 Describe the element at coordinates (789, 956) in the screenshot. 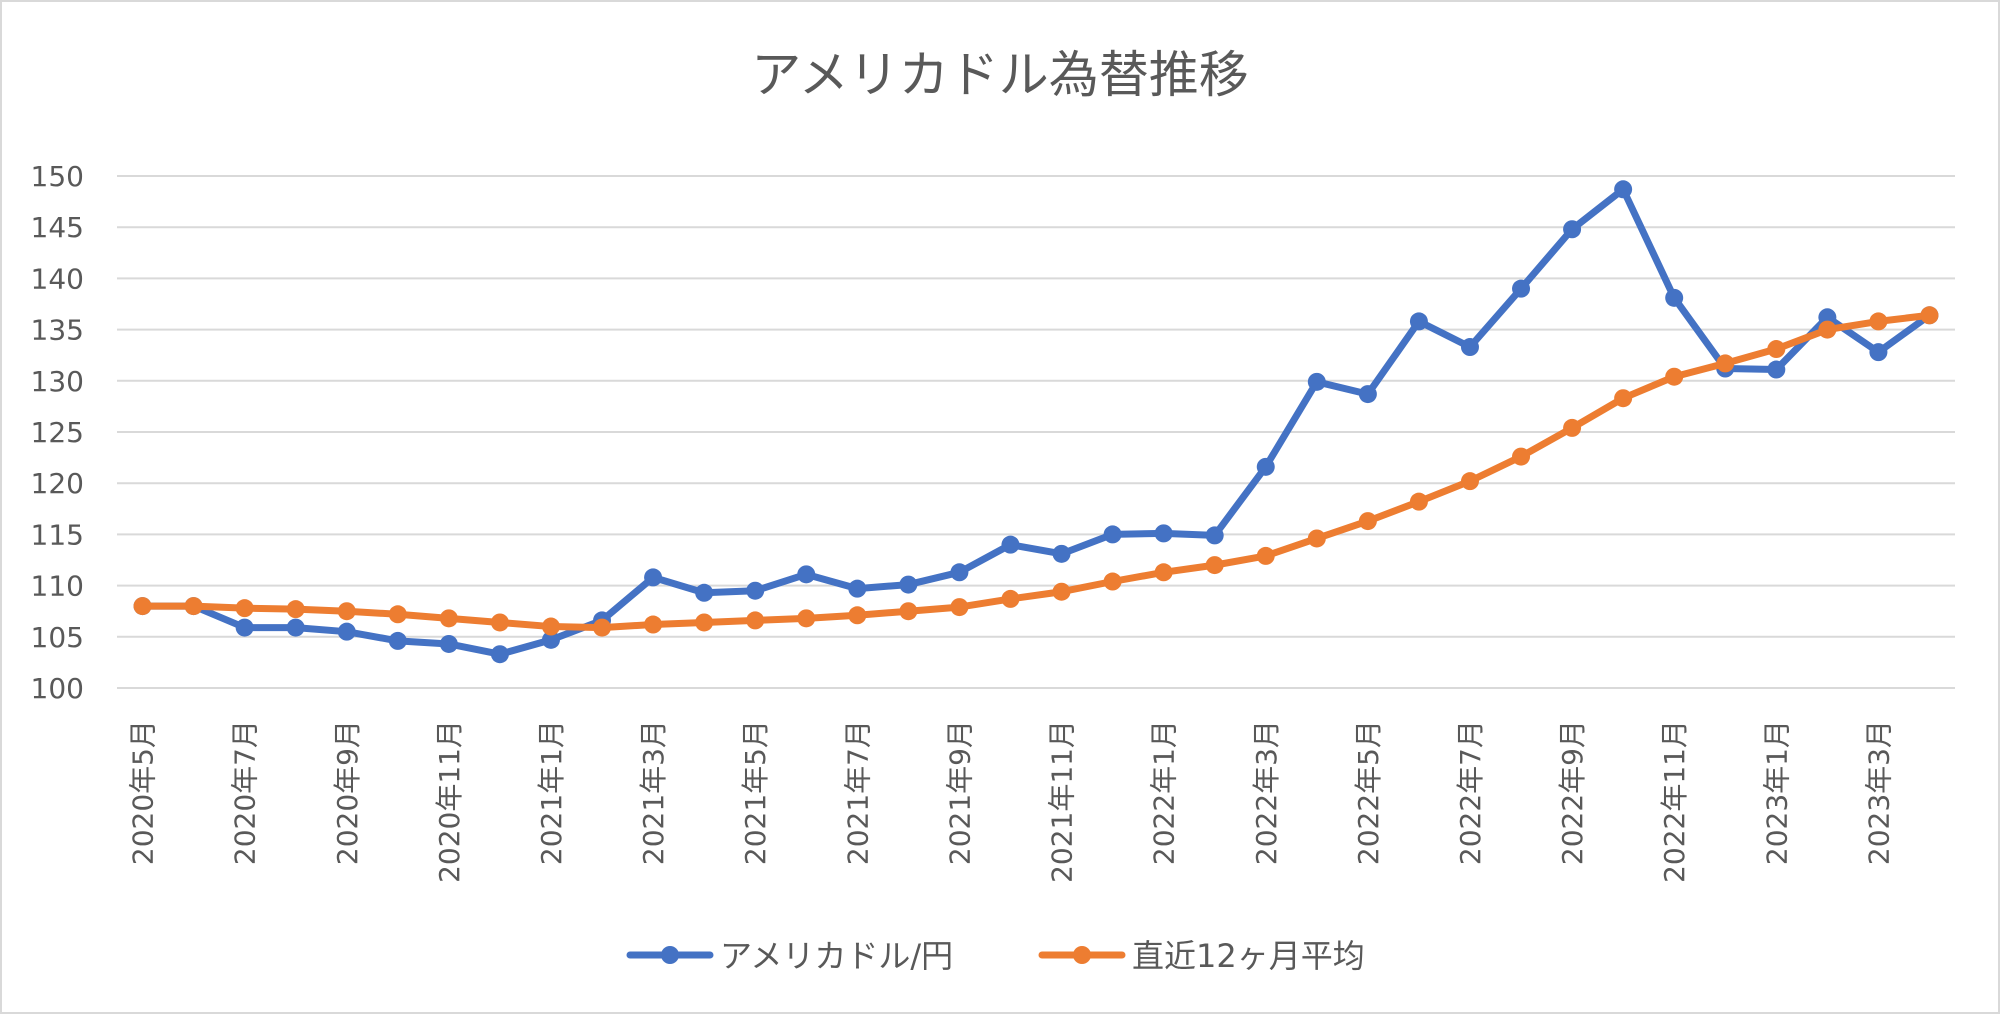

I see `legend-item-usd-jpy: アメリカドル/円` at that location.